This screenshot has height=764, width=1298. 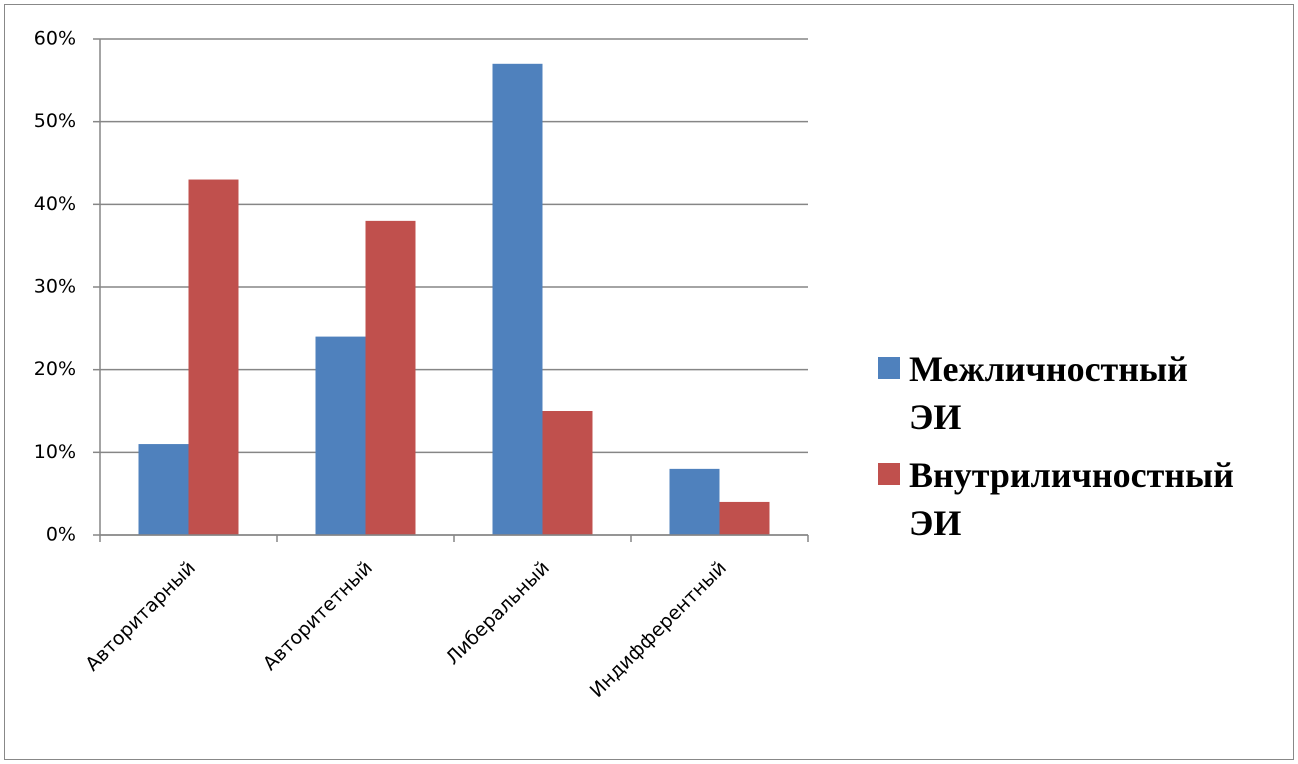 I want to click on legend-label: Внутриличностный ЭИ, so click(x=1071, y=499).